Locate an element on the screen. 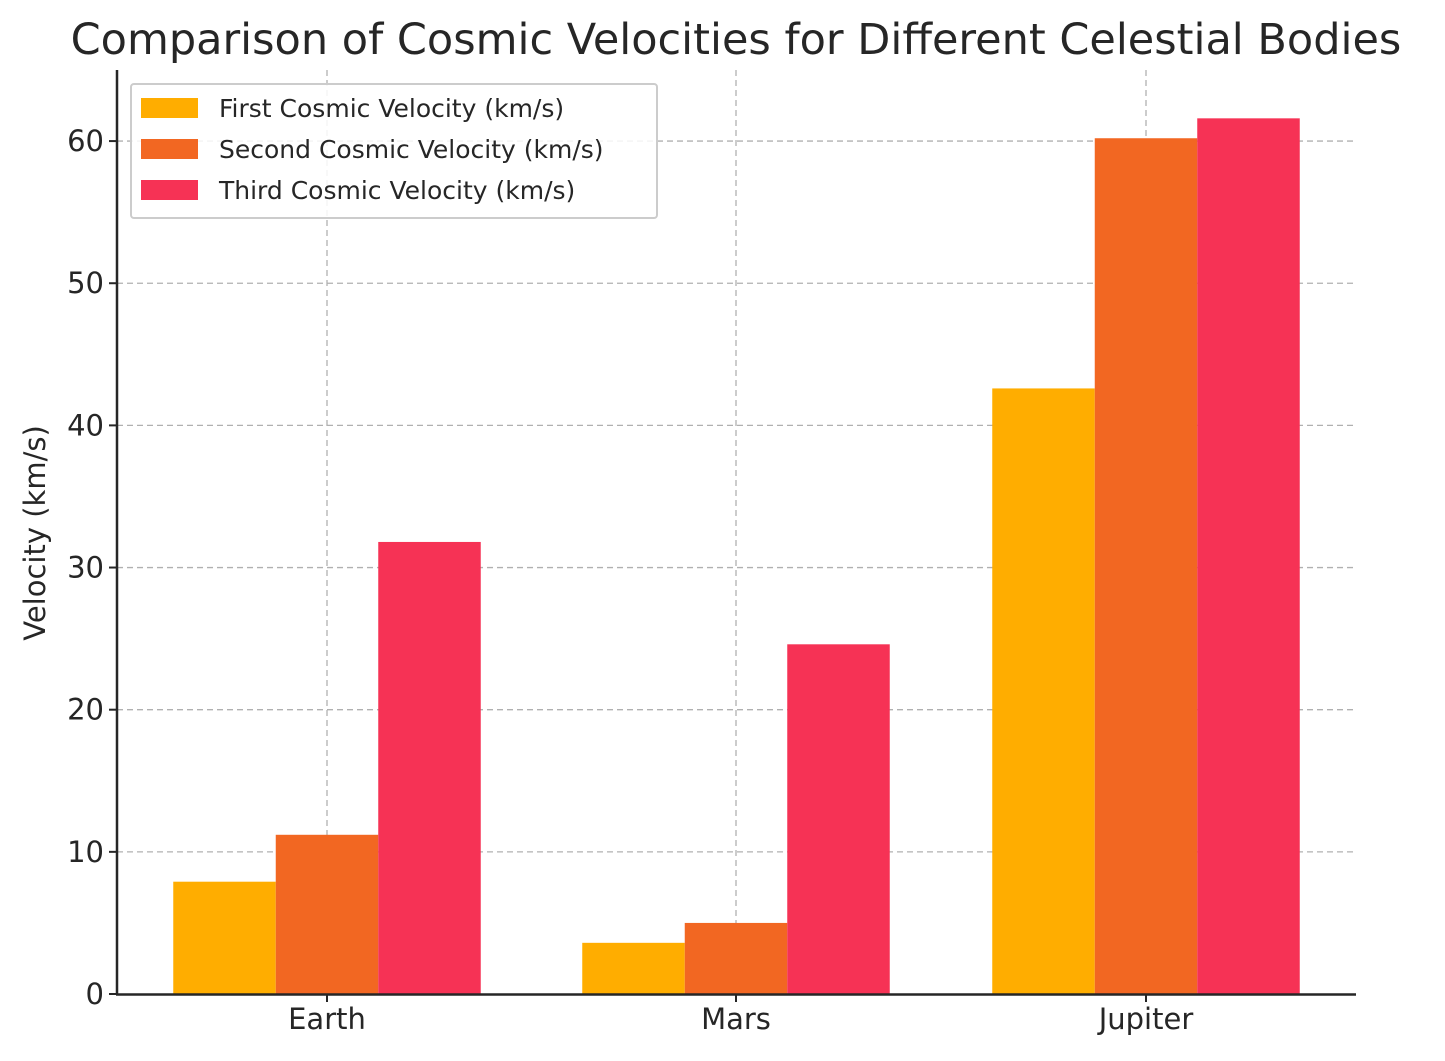  y-tick-label: 50 is located at coordinates (85, 283).